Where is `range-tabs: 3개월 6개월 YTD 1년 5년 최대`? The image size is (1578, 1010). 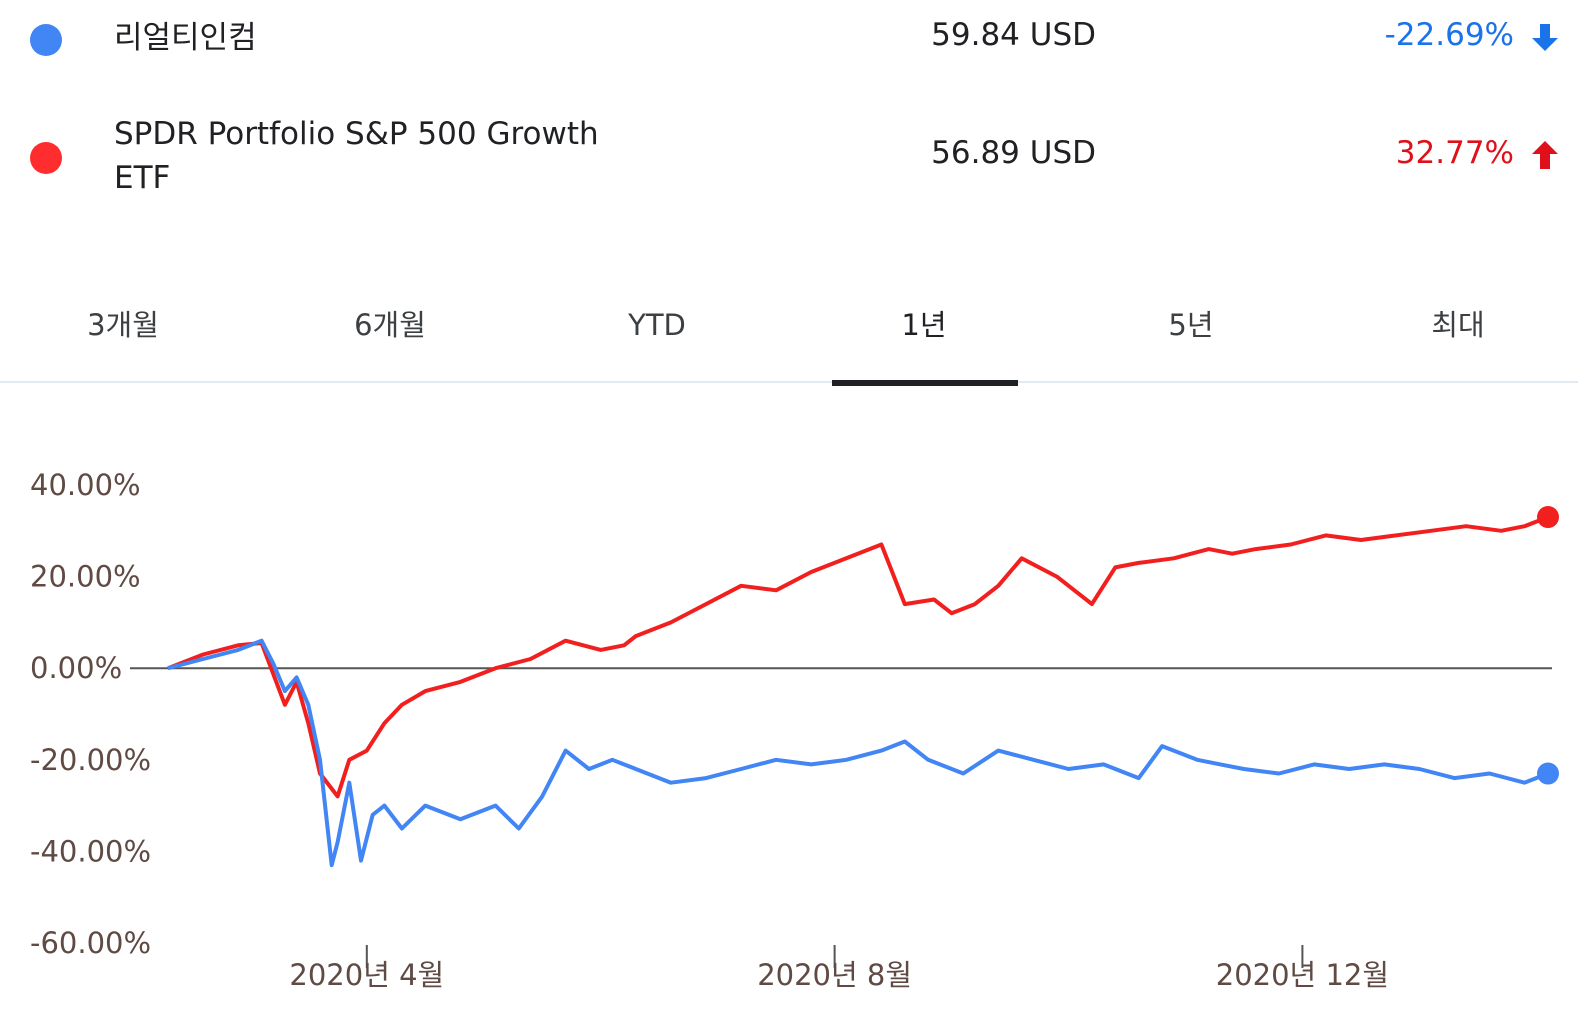 range-tabs: 3개월 6개월 YTD 1년 5년 최대 is located at coordinates (789, 340).